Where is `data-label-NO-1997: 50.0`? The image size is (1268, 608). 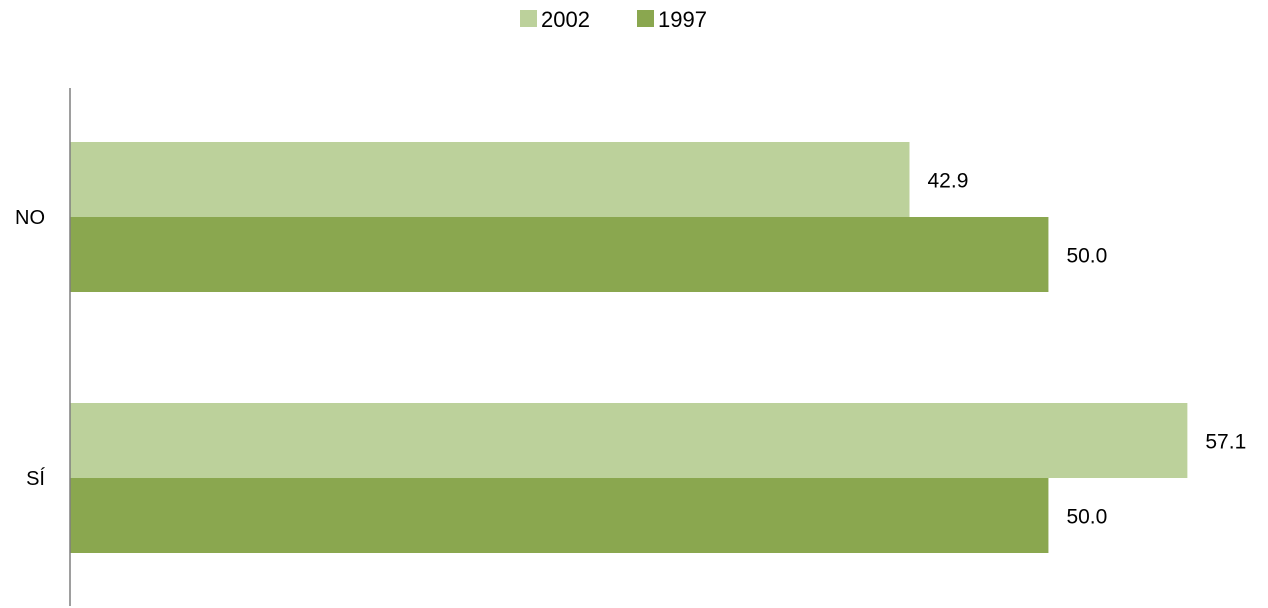
data-label-NO-1997: 50.0 is located at coordinates (1086, 256).